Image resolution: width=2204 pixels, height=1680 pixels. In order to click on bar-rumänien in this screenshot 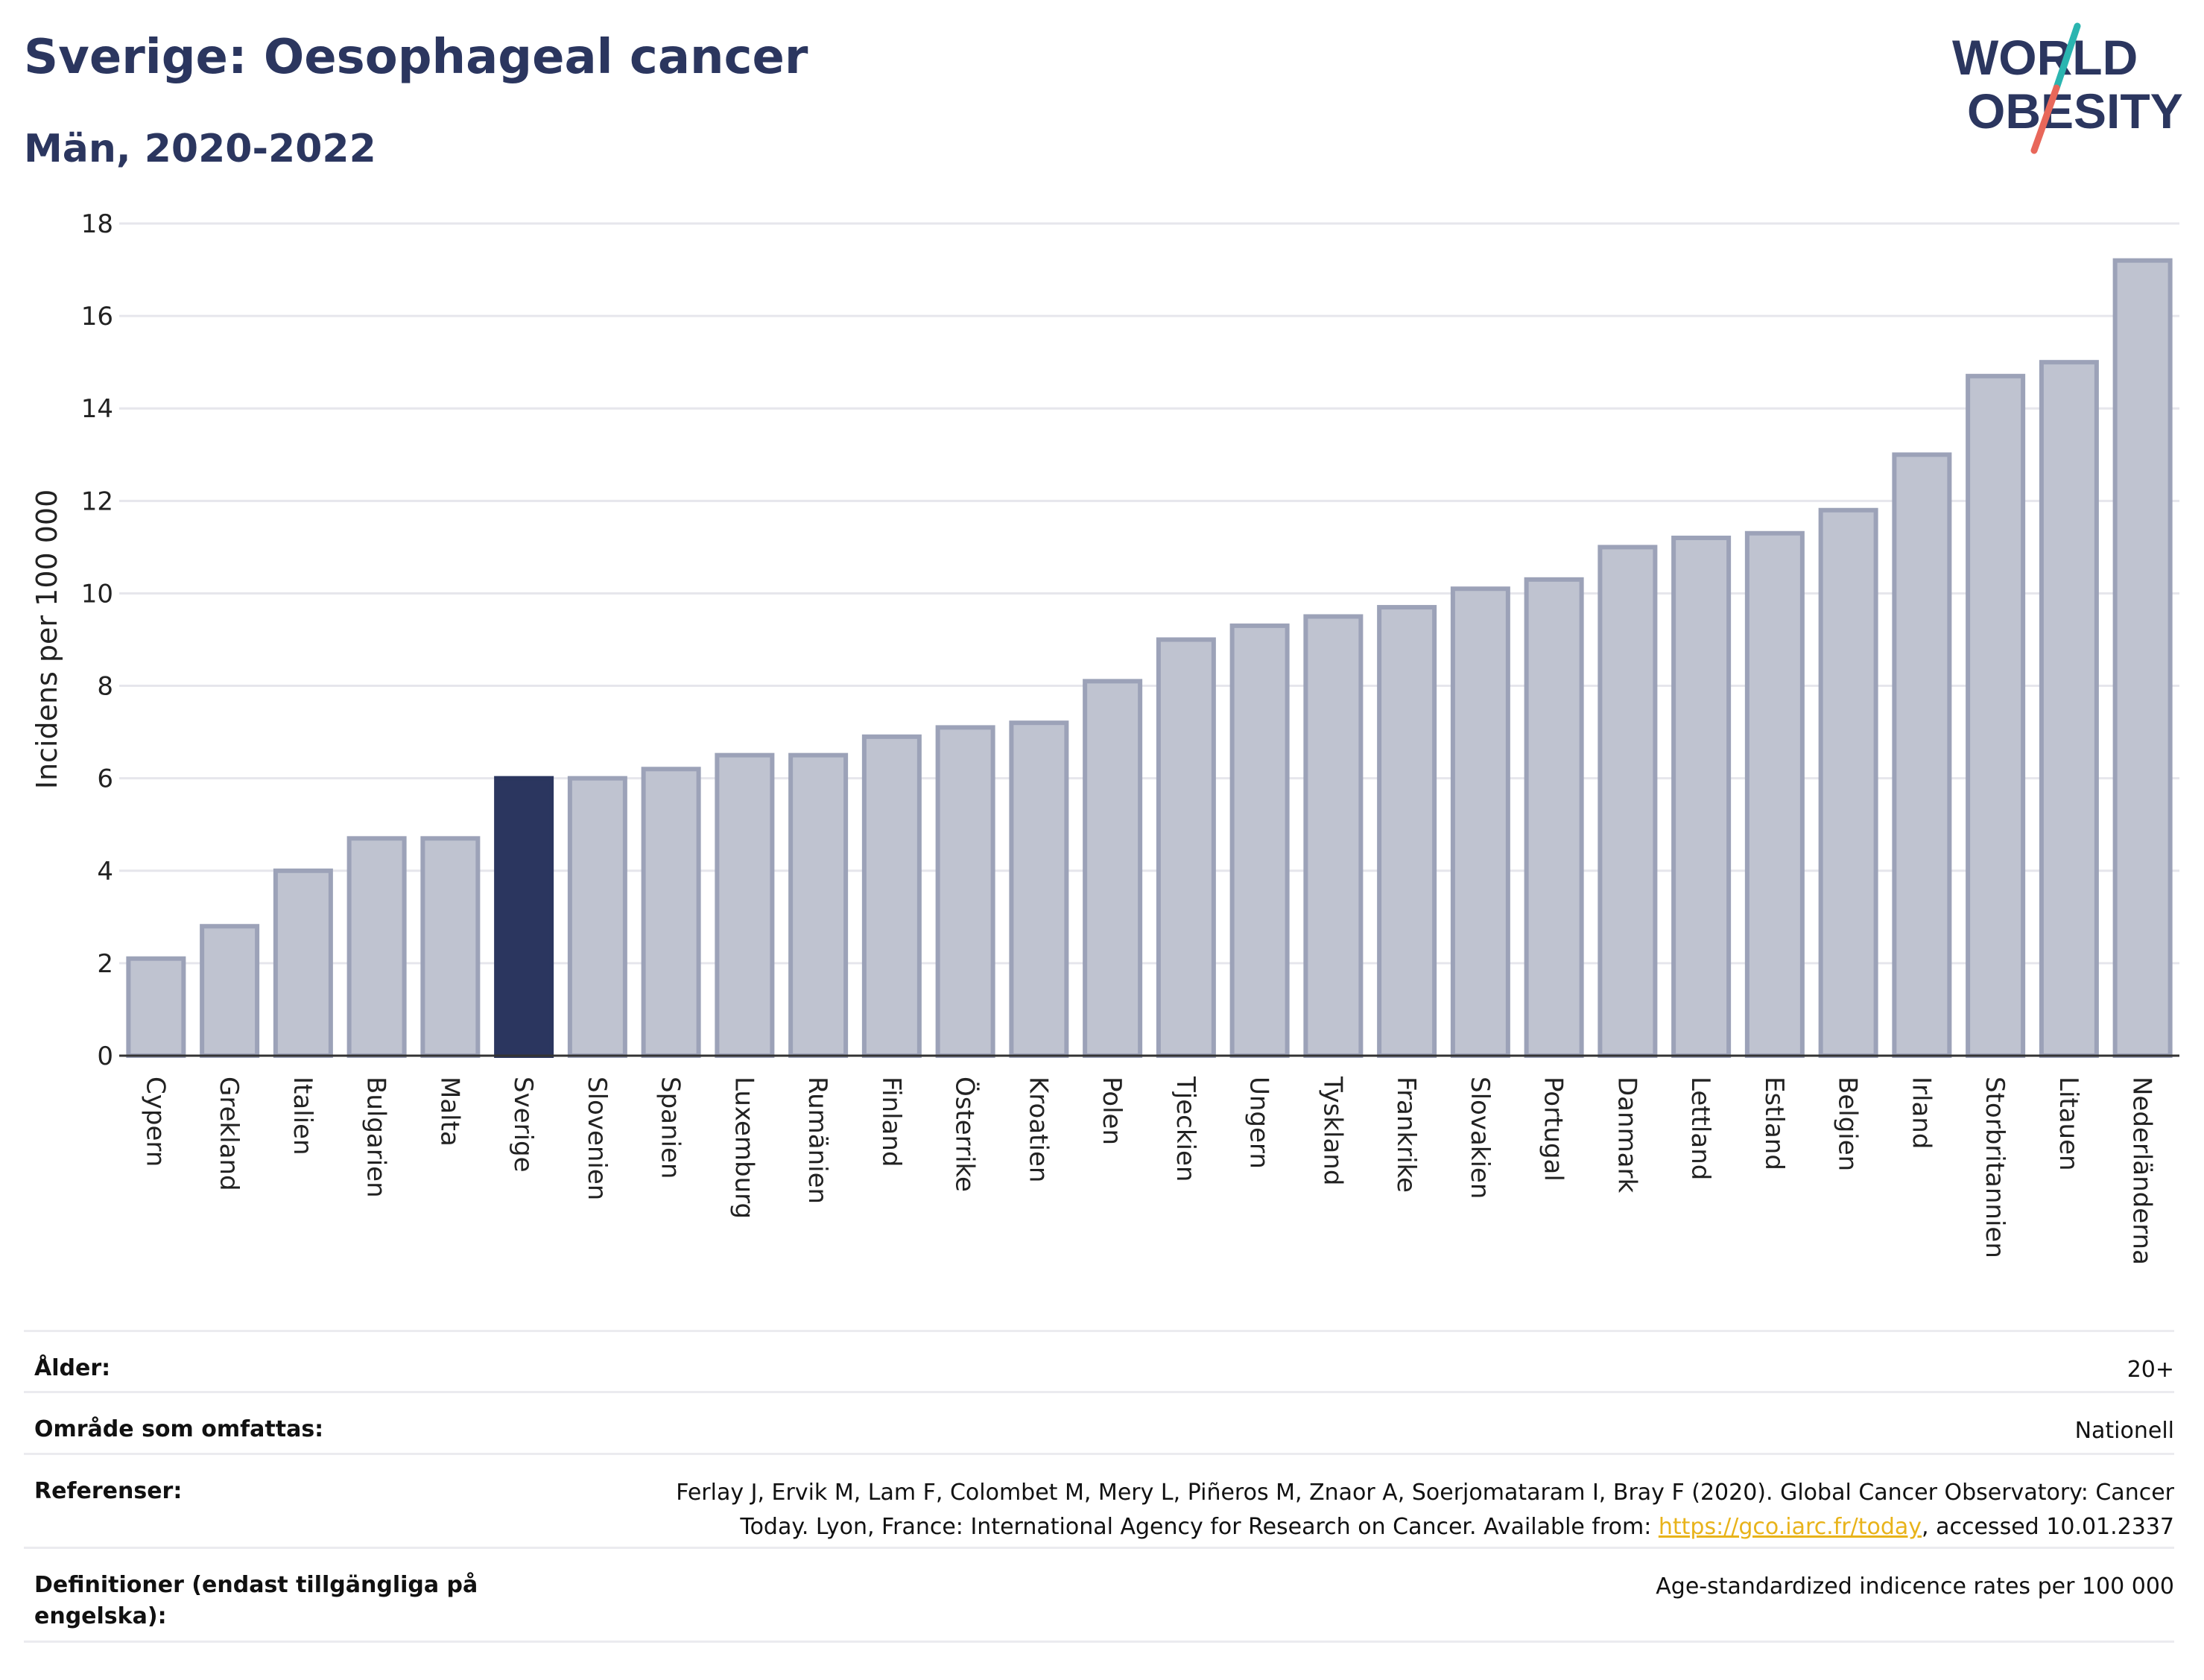, I will do `click(818, 905)`.